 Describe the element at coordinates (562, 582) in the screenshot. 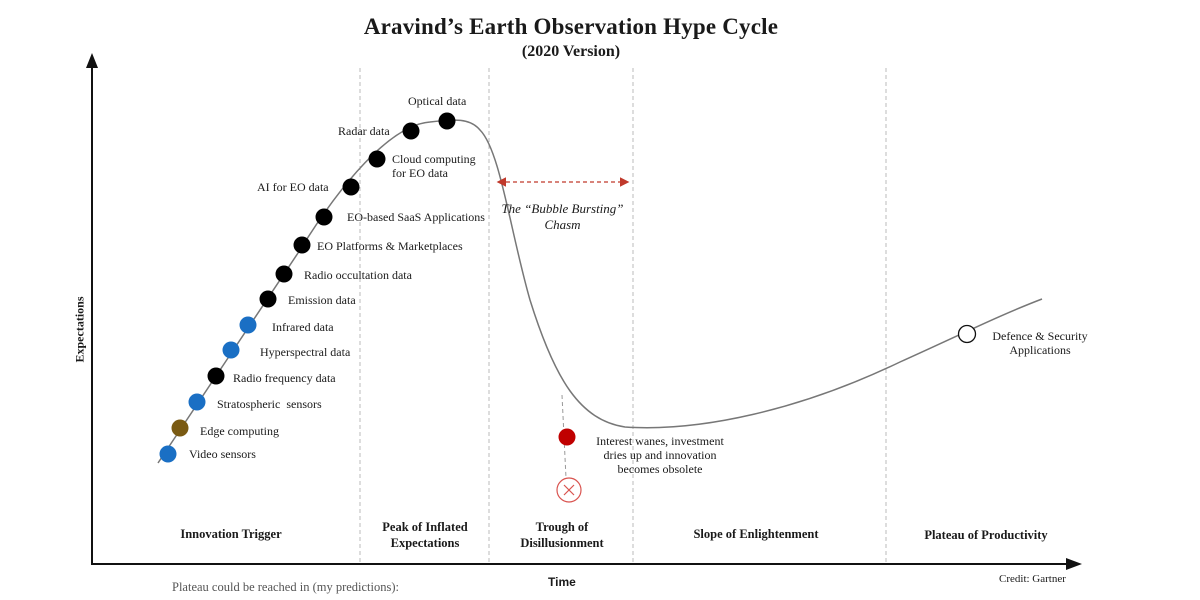

I see `x-axis-label: Time` at that location.